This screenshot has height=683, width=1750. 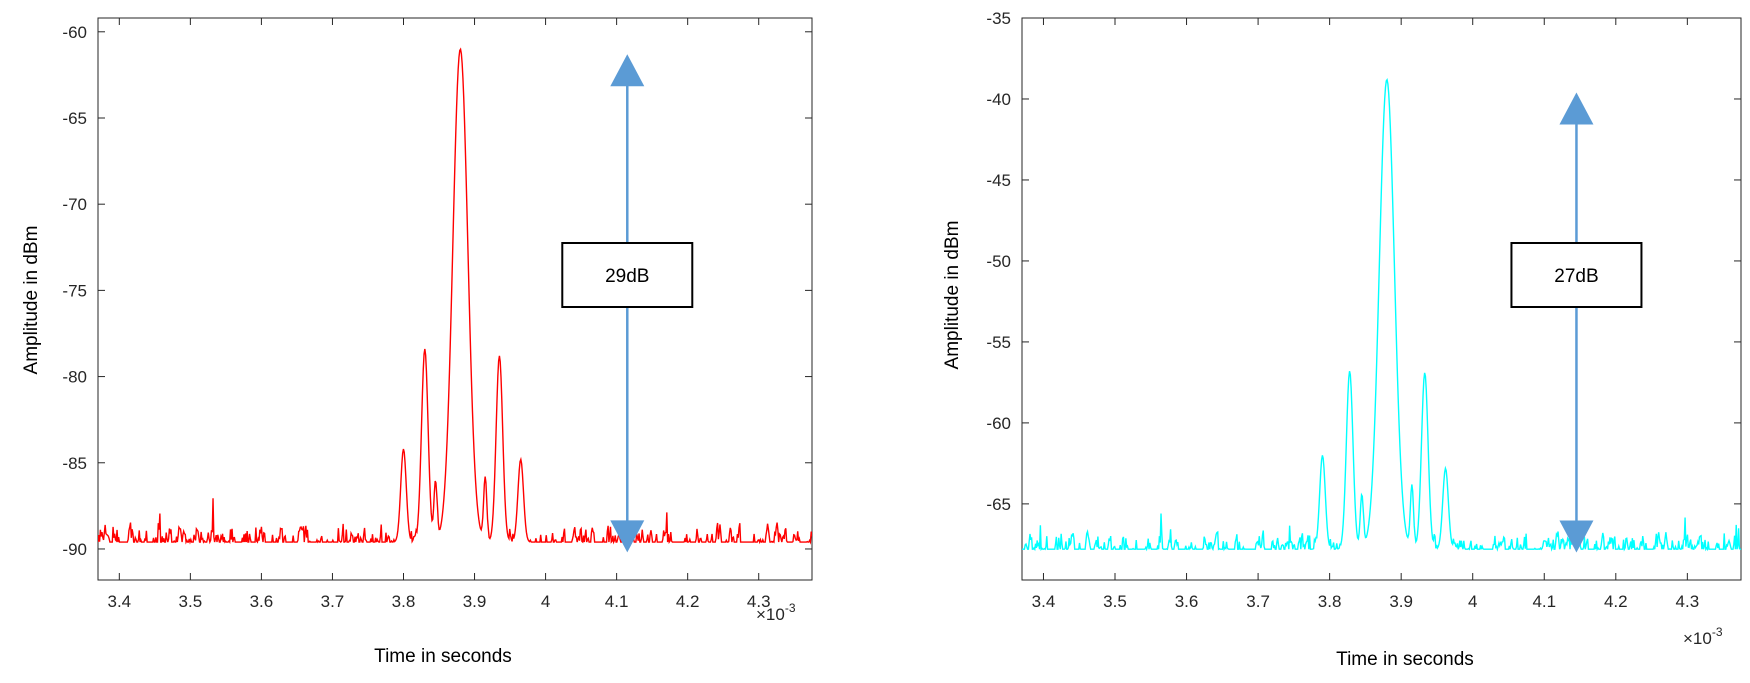 What do you see at coordinates (1405, 659) in the screenshot?
I see `x-axis-label-right: Time in seconds` at bounding box center [1405, 659].